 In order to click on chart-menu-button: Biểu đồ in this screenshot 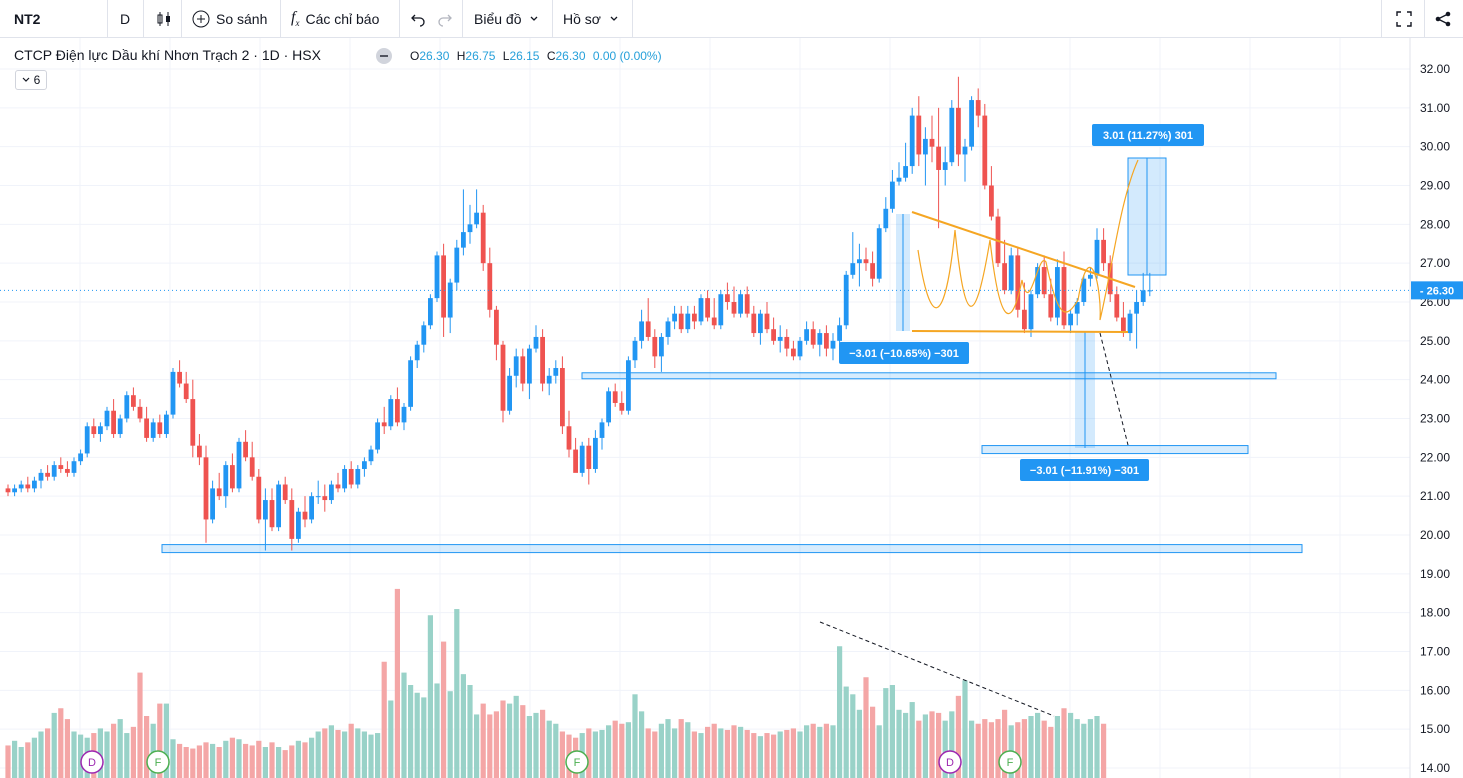, I will do `click(506, 18)`.